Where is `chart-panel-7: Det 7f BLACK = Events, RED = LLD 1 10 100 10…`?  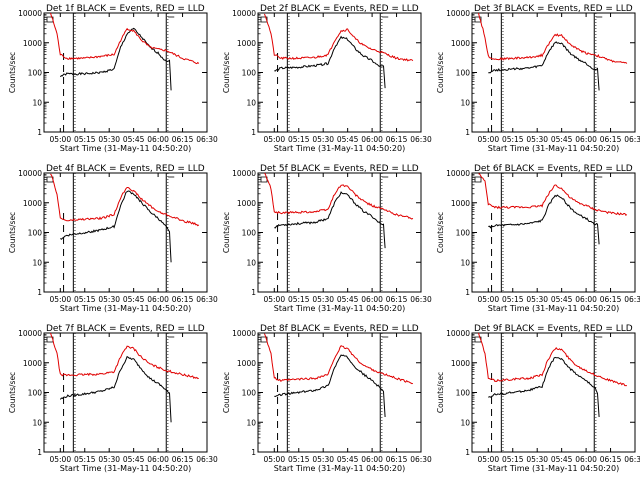 chart-panel-7: Det 7f BLACK = Events, RED = LLD 1 10 100 10… is located at coordinates (113, 398).